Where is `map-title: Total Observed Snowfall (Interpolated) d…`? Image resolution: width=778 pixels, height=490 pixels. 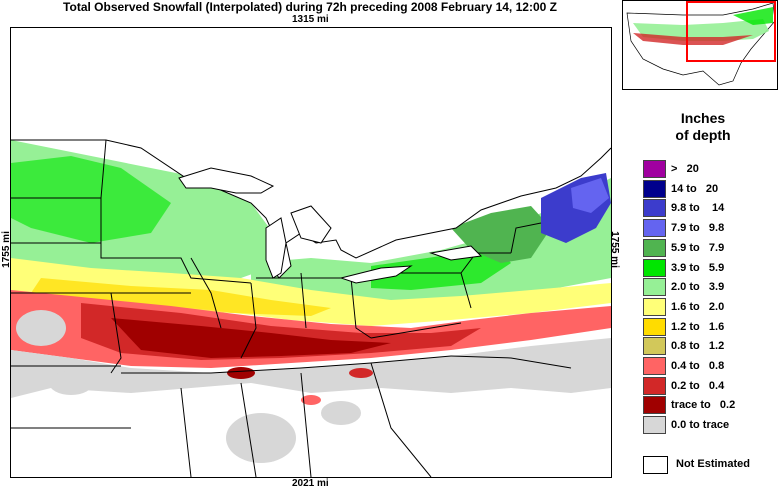 map-title: Total Observed Snowfall (Interpolated) d… is located at coordinates (310, 7).